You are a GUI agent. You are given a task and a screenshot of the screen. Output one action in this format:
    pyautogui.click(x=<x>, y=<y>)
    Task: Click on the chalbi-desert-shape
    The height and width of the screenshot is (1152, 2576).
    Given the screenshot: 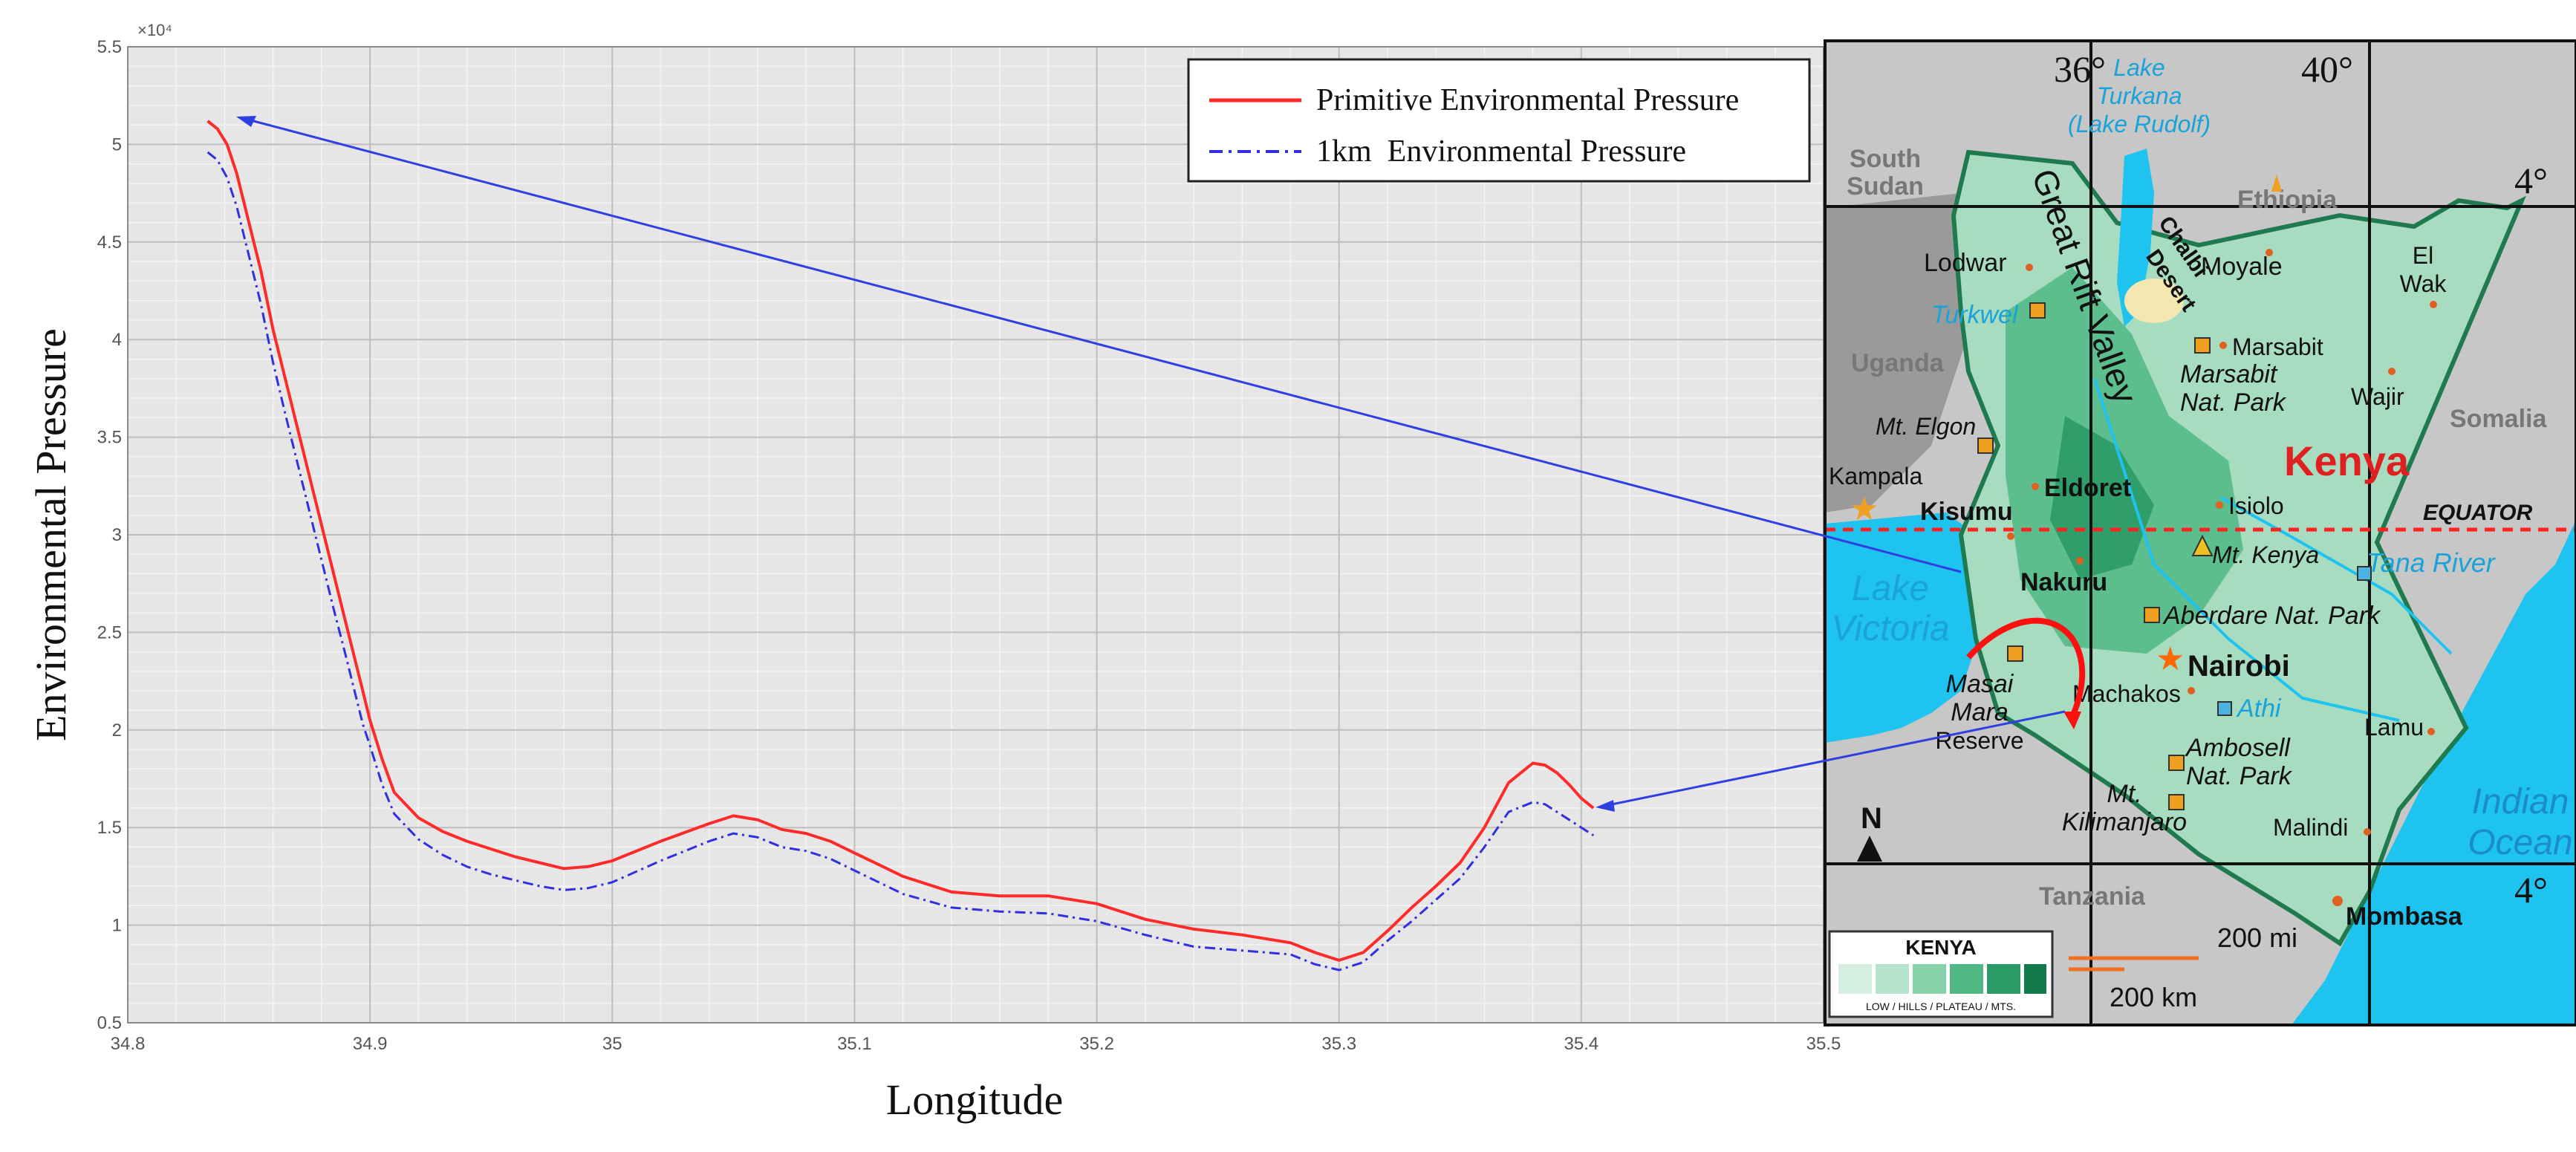 What is the action you would take?
    pyautogui.click(x=2154, y=301)
    